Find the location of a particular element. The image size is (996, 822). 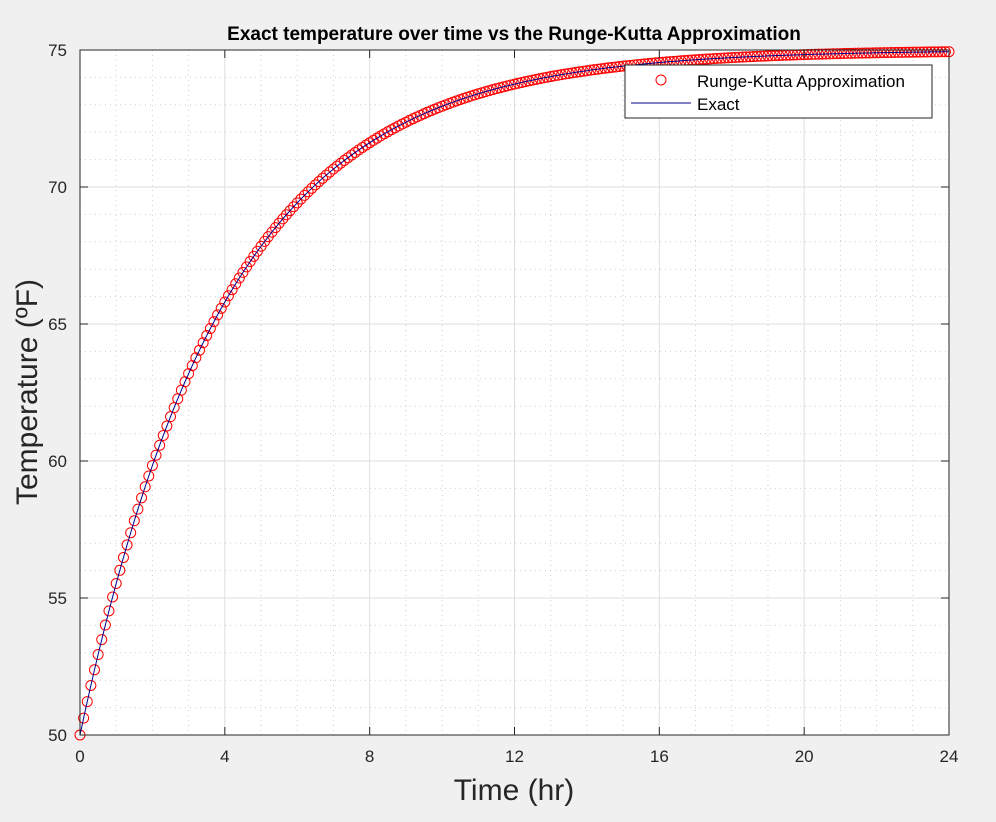

legend: Runge-Kutta Approximation Exact is located at coordinates (778, 91).